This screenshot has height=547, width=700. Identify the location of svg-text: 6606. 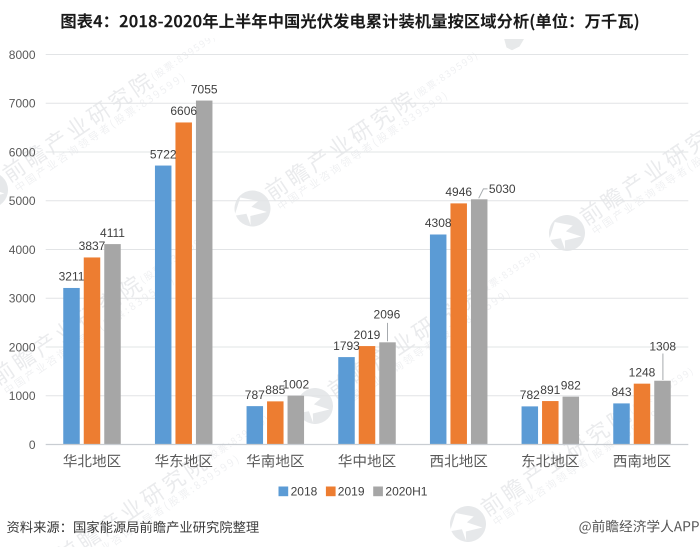
(183, 111).